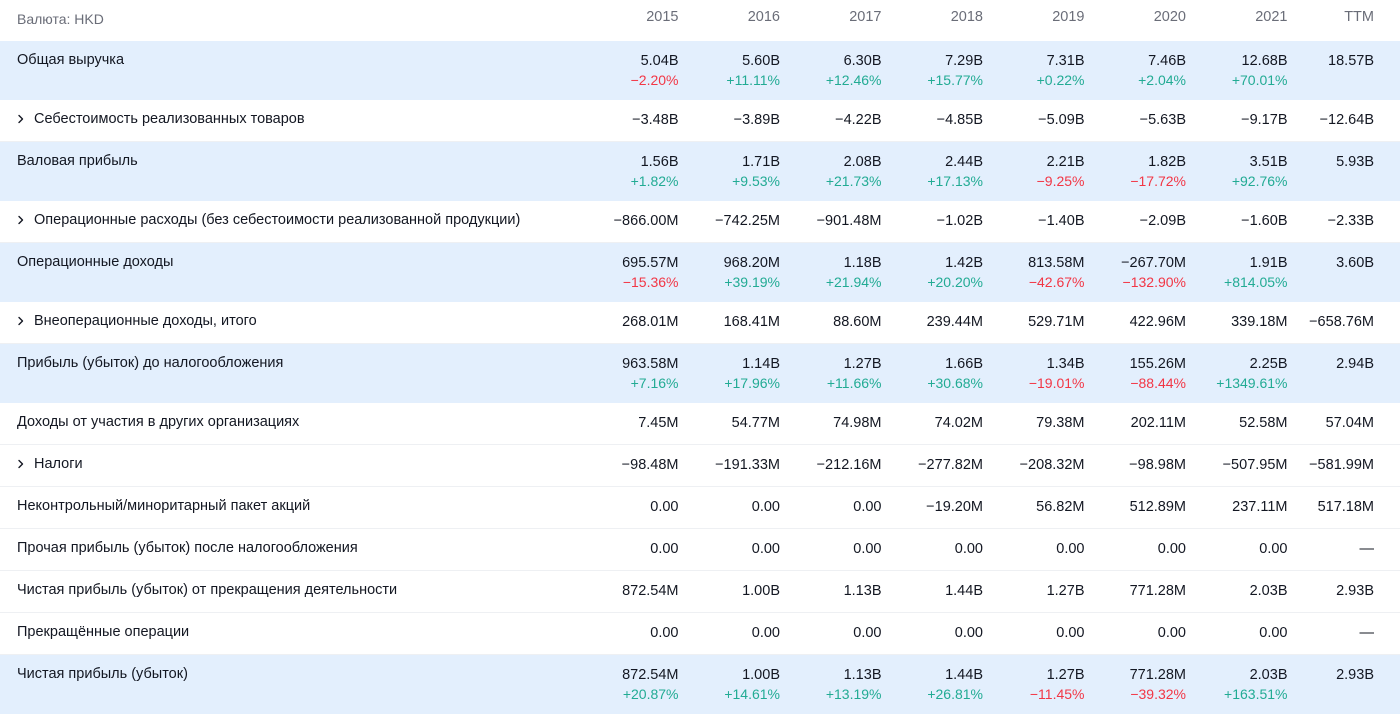 This screenshot has width=1400, height=714. I want to click on value: 695.57M, so click(650, 263).